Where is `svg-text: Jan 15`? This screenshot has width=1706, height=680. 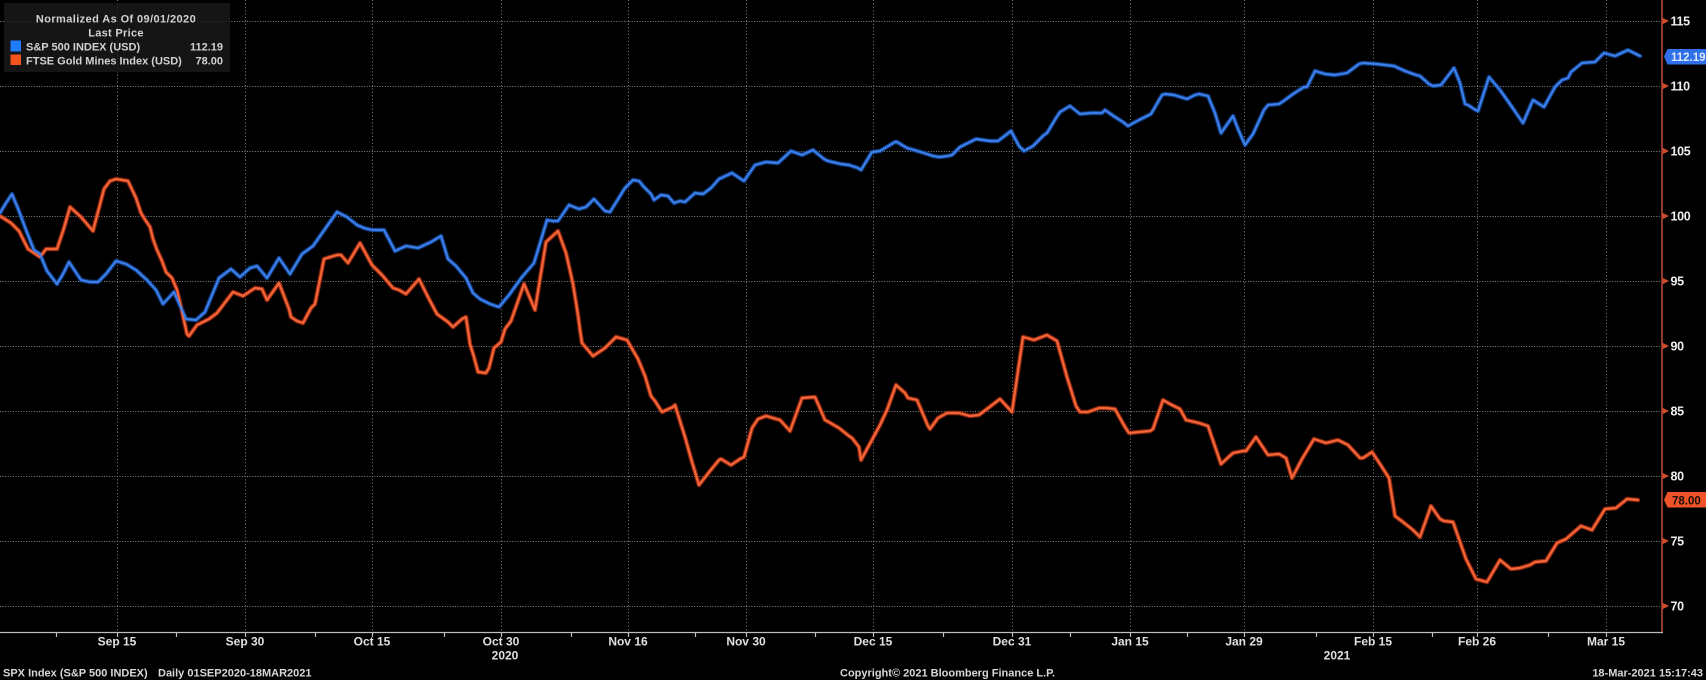 svg-text: Jan 15 is located at coordinates (1130, 642).